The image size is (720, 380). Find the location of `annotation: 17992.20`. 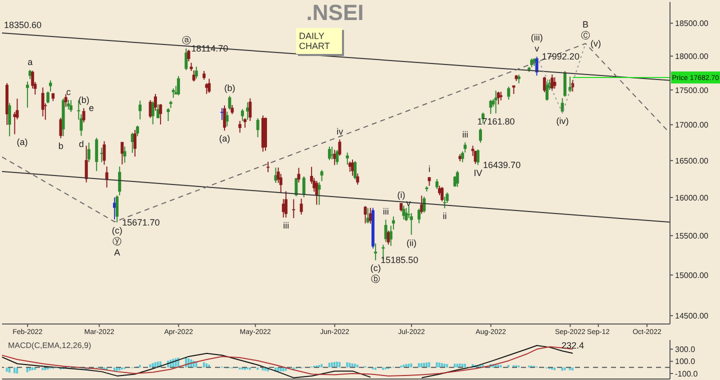

annotation: 17992.20 is located at coordinates (561, 57).